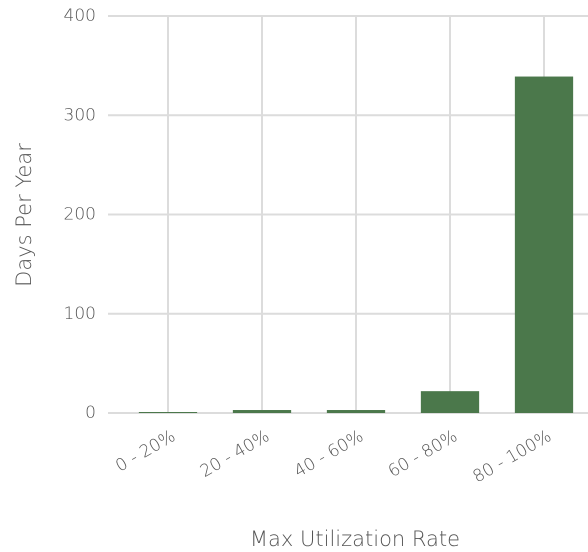 This screenshot has height=552, width=588. Describe the element at coordinates (329, 454) in the screenshot. I see `x-tick-label: 40 - 60%` at that location.